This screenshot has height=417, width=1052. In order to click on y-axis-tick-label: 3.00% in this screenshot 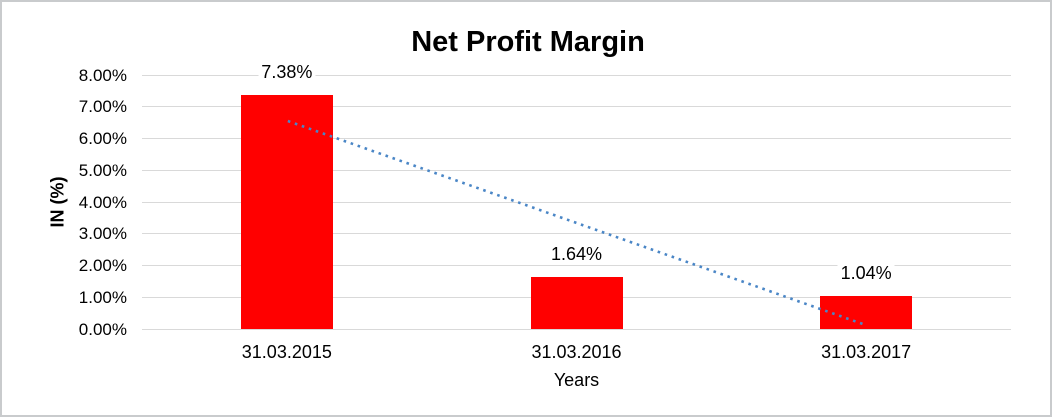, I will do `click(102, 234)`.